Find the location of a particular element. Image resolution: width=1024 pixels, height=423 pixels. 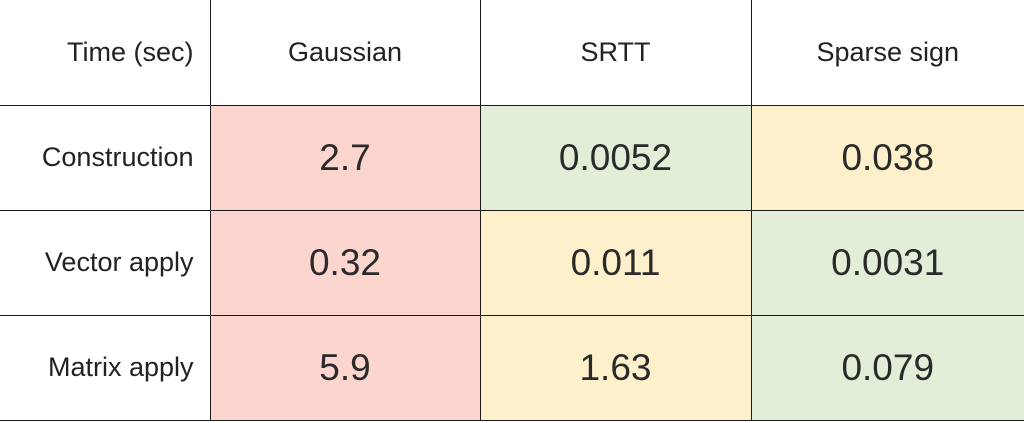

column-header-sparse-sign: Sparse sign is located at coordinates (887, 53).